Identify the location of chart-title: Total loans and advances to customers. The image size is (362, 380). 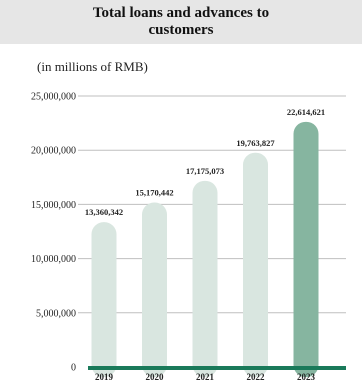
(181, 21).